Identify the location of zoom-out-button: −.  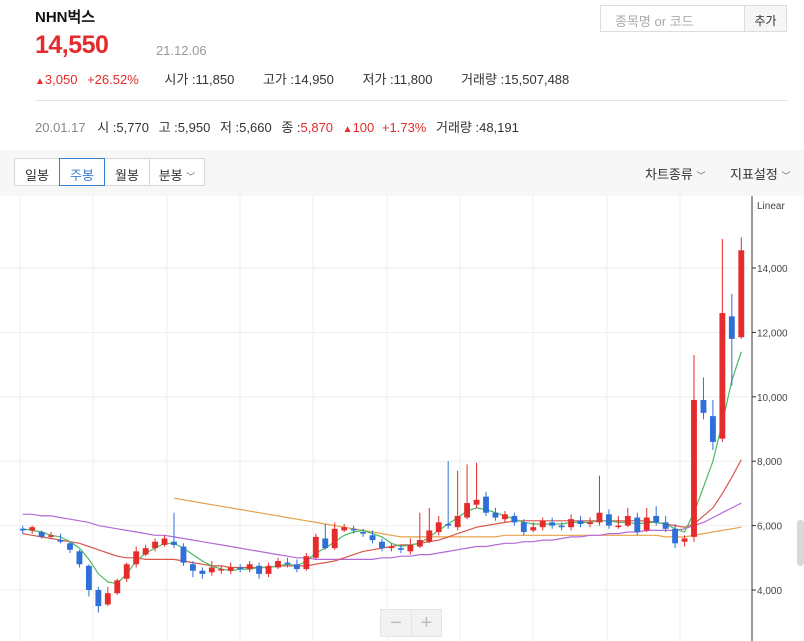
(396, 623).